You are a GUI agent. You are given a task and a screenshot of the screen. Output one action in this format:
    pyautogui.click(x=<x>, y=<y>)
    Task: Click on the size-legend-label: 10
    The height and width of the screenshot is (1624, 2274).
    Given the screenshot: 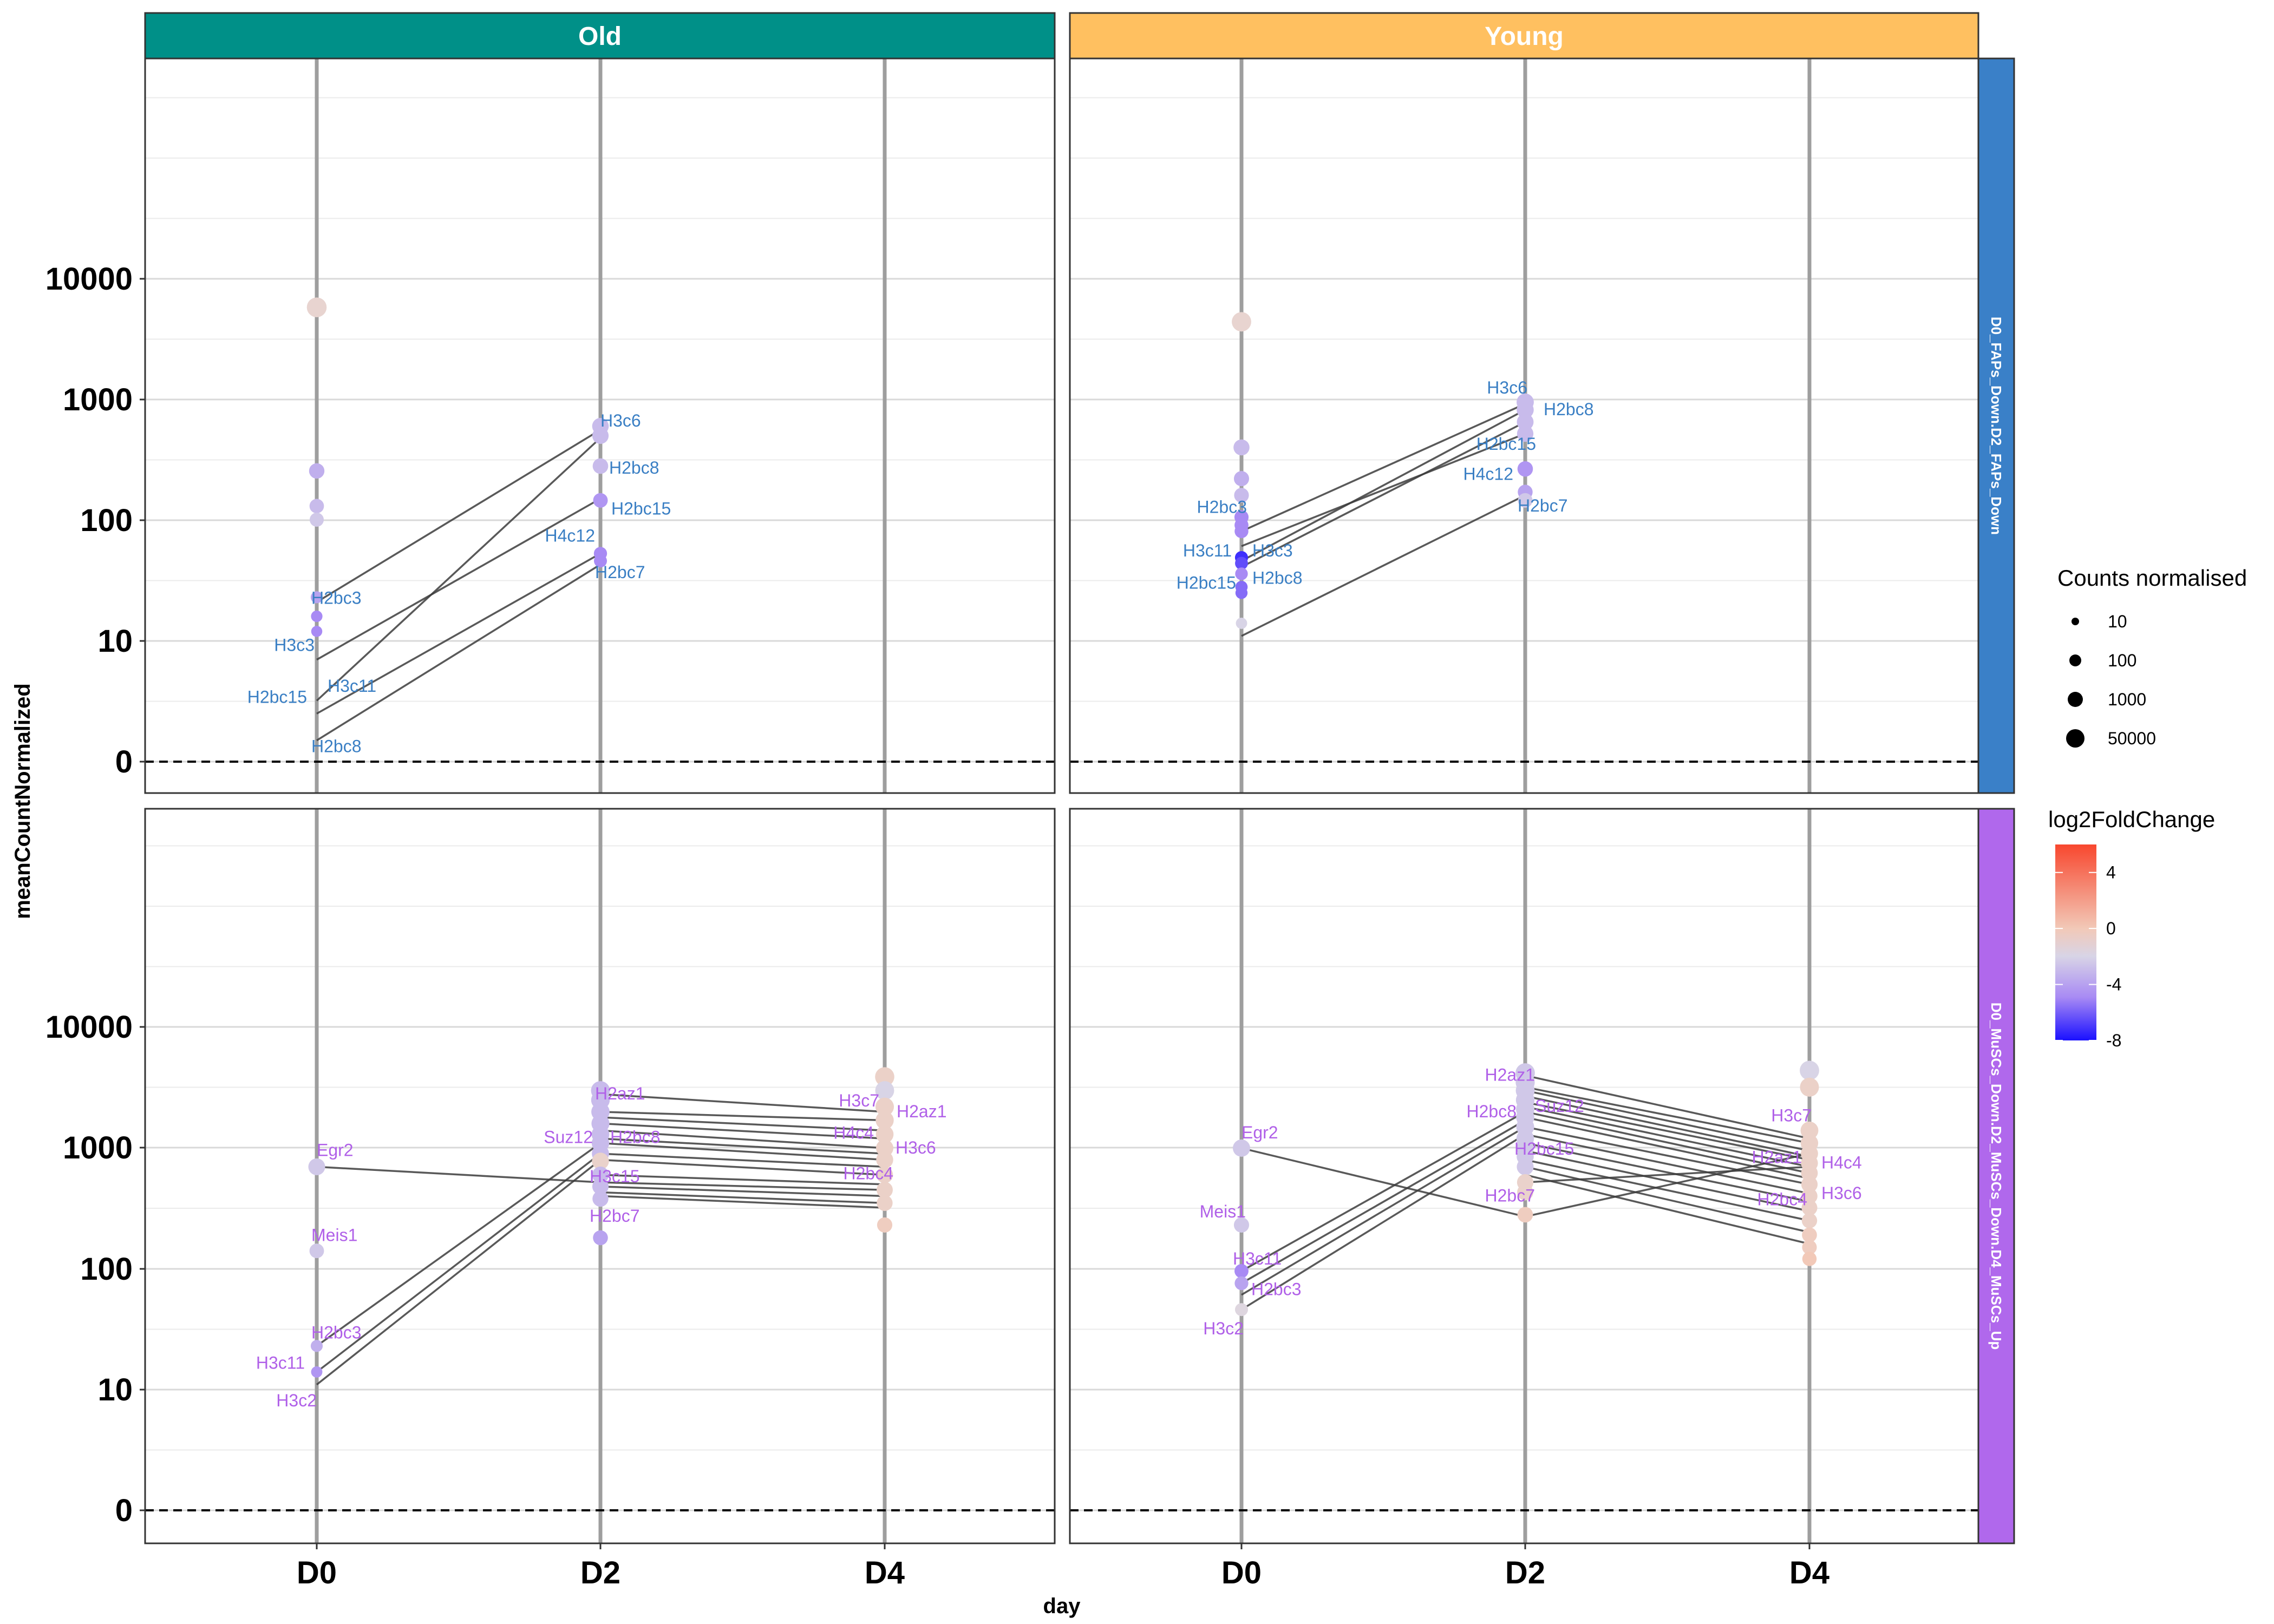 What is the action you would take?
    pyautogui.click(x=2118, y=621)
    